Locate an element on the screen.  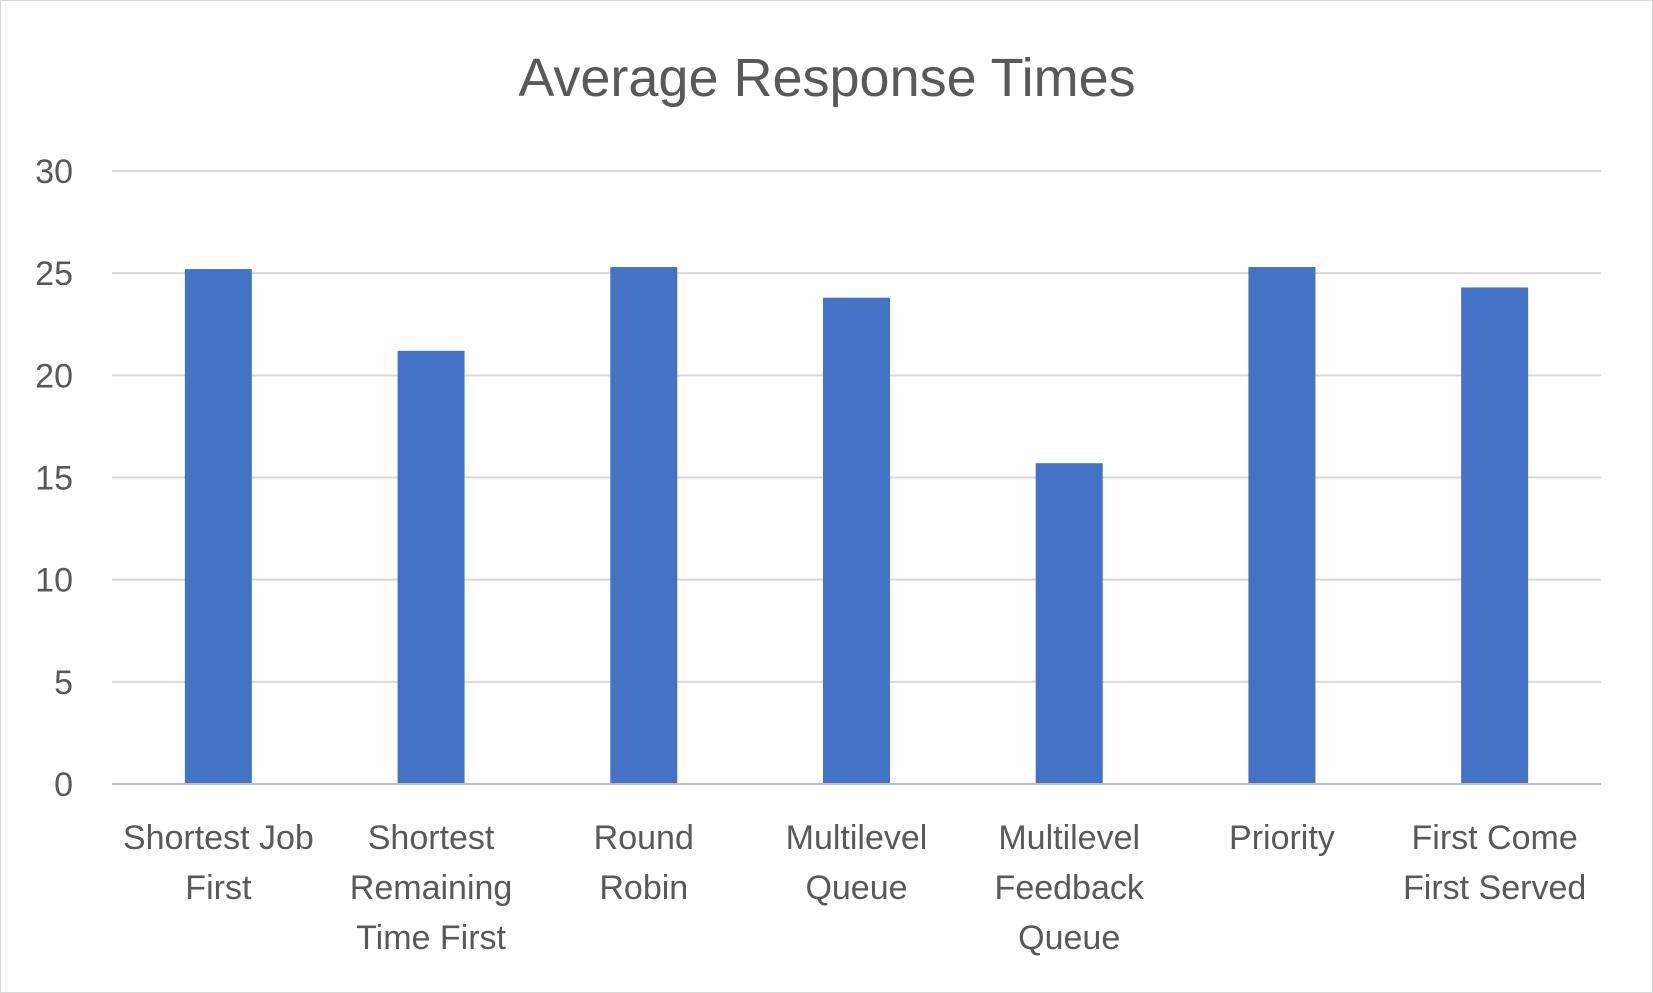
x-category-label-line: Remaining is located at coordinates (431, 888).